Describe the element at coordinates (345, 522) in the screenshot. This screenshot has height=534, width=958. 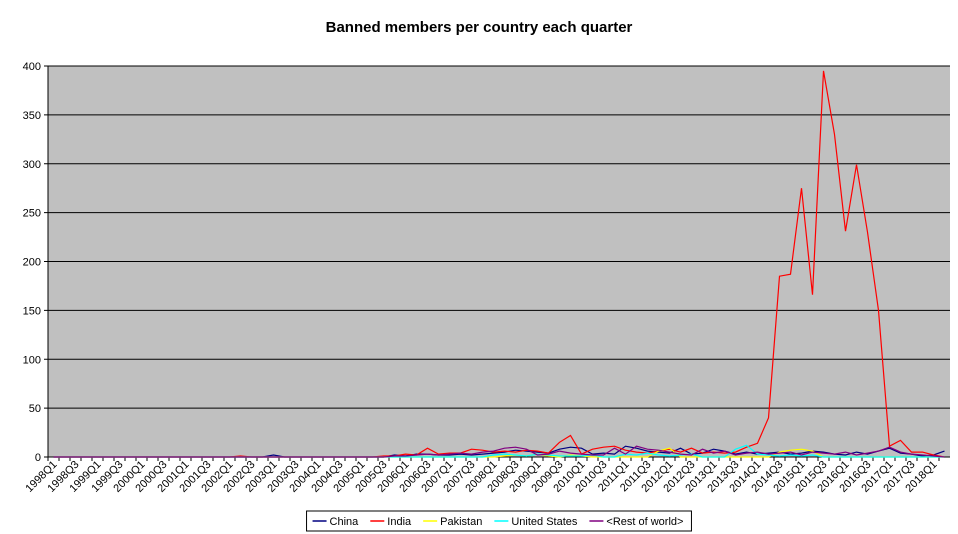
I see `legend-label: China` at that location.